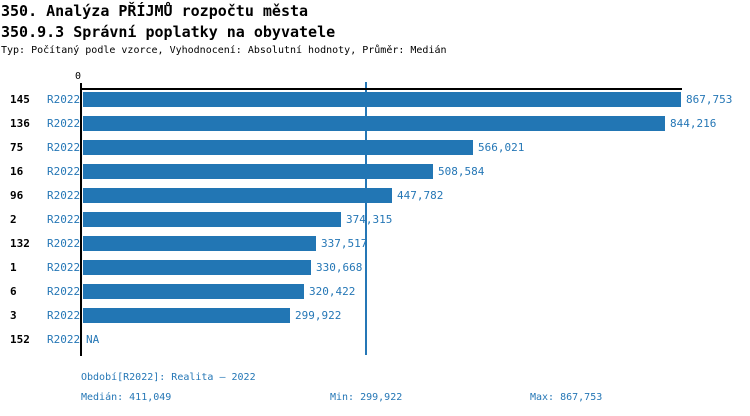 The image size is (750, 416). I want to click on bar-value-label: 844,216, so click(693, 123).